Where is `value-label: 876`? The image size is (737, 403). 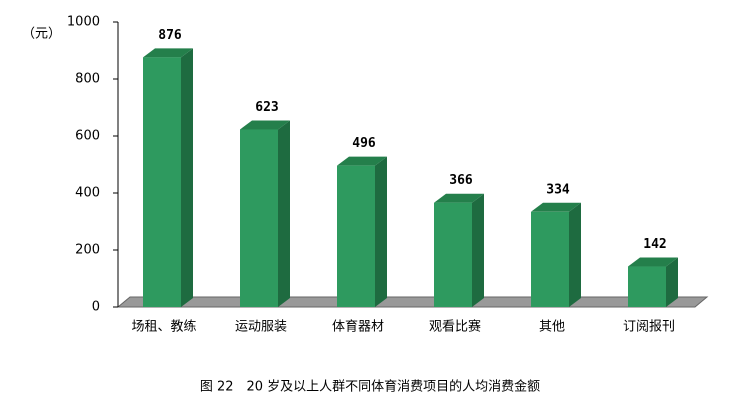
value-label: 876 is located at coordinates (170, 35).